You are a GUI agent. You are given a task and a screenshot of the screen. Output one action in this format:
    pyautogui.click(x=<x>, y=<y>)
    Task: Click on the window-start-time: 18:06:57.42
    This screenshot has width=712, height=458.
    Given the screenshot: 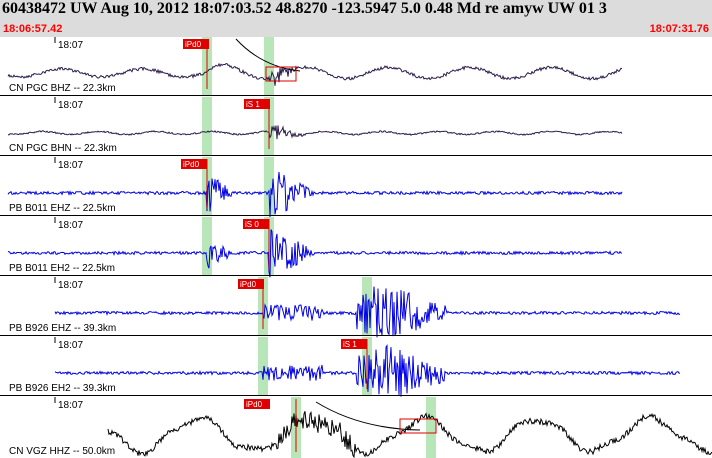 What is the action you would take?
    pyautogui.click(x=33, y=29)
    